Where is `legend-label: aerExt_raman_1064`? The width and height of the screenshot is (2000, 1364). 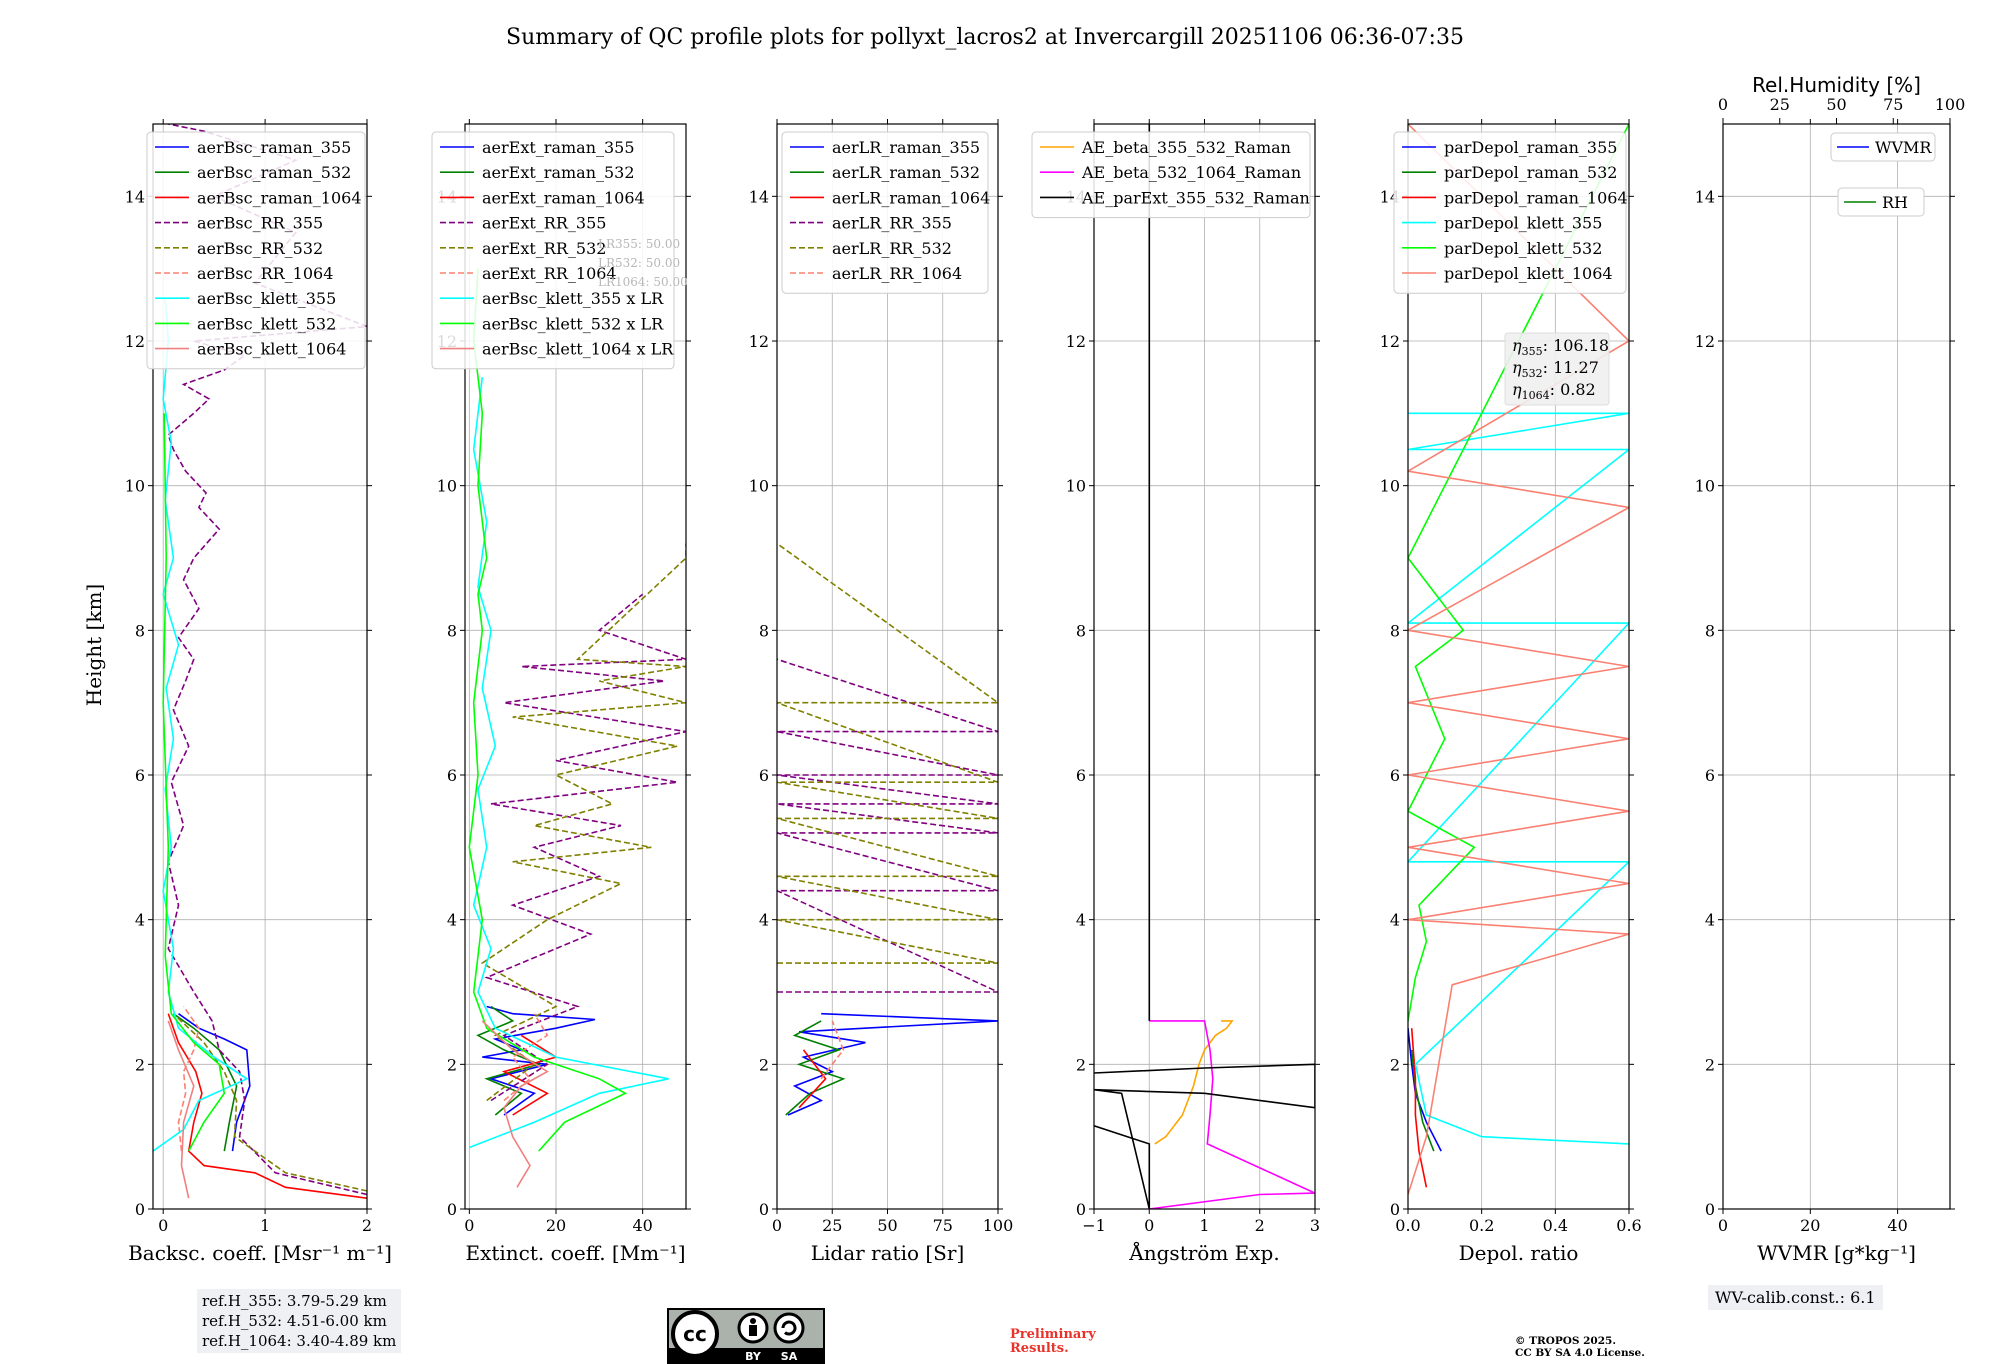 legend-label: aerExt_raman_1064 is located at coordinates (563, 197).